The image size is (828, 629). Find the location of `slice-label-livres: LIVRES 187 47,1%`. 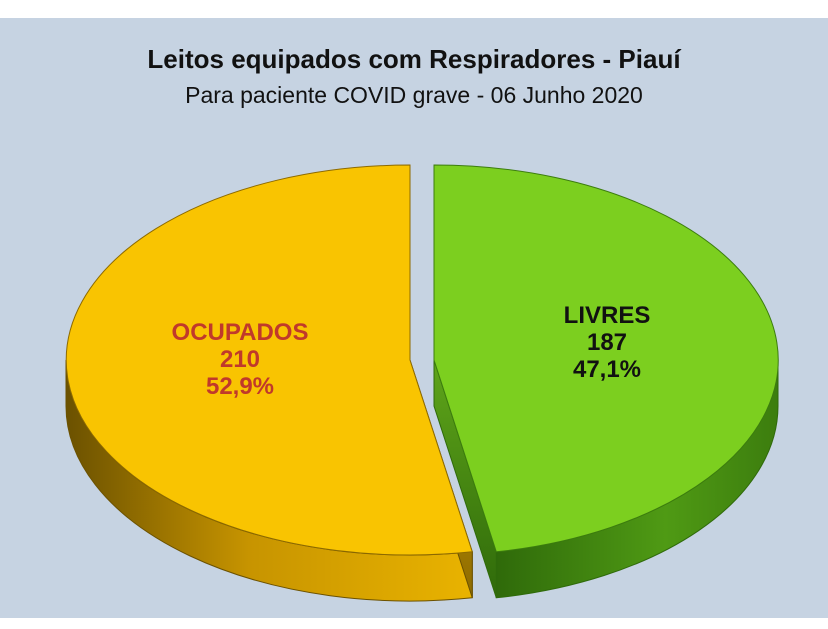

slice-label-livres: LIVRES 187 47,1% is located at coordinates (607, 342).